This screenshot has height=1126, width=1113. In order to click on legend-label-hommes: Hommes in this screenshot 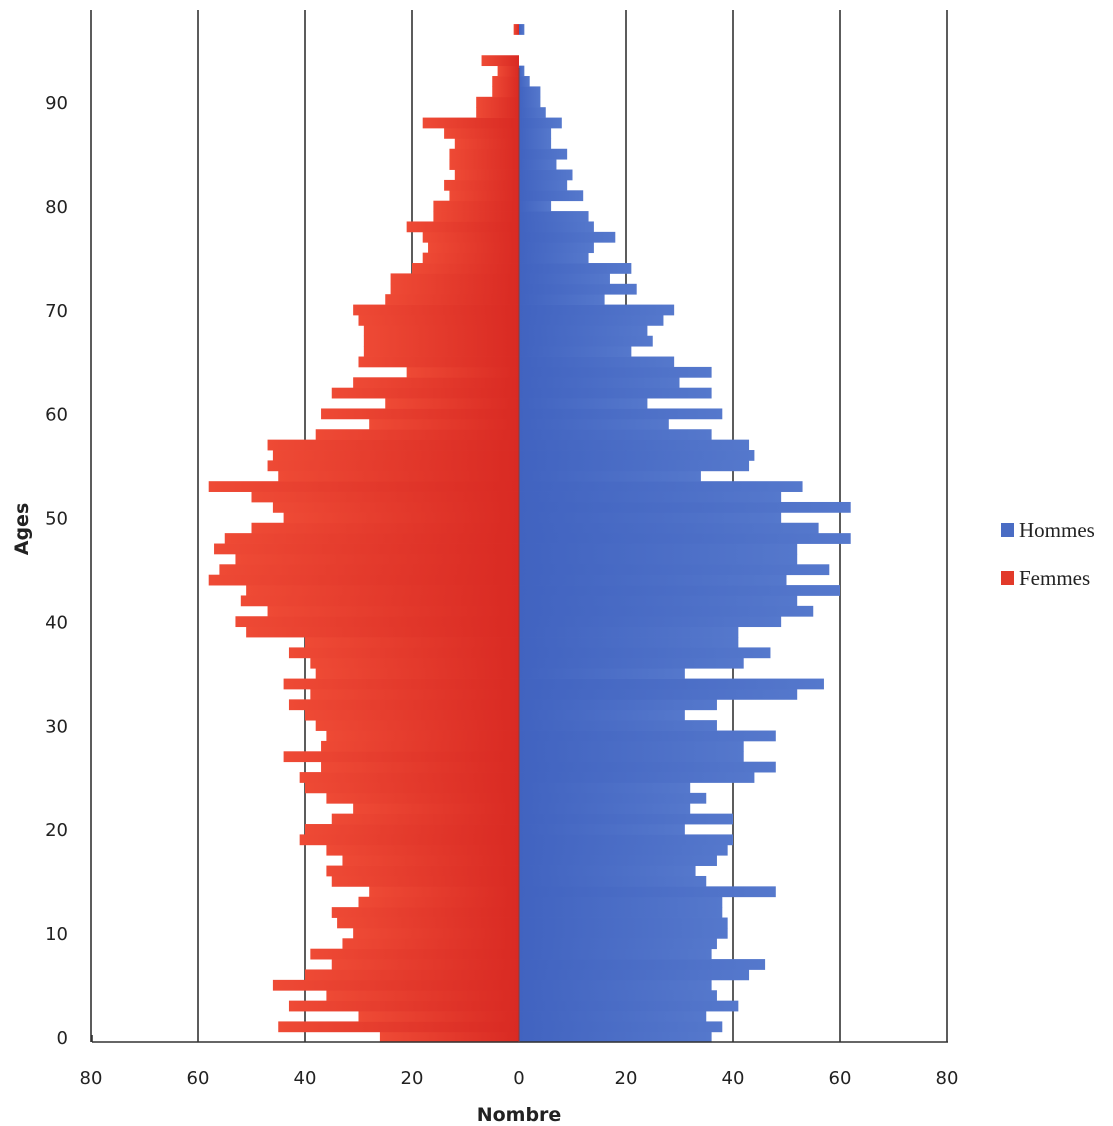, I will do `click(1057, 530)`.